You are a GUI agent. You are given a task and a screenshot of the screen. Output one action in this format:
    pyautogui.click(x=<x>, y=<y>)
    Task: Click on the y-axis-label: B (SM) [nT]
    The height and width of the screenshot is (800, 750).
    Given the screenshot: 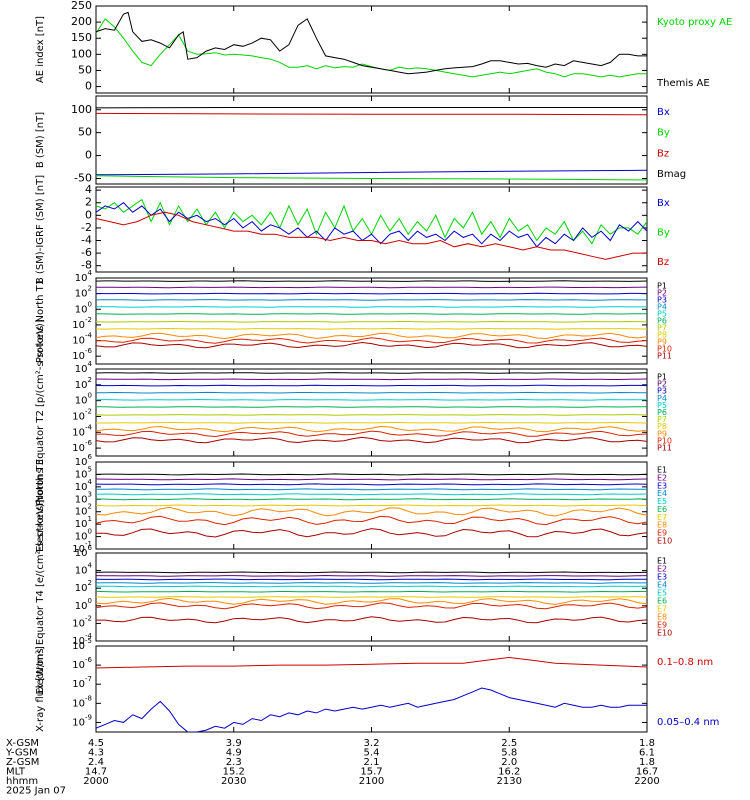 What is the action you would take?
    pyautogui.click(x=40, y=140)
    